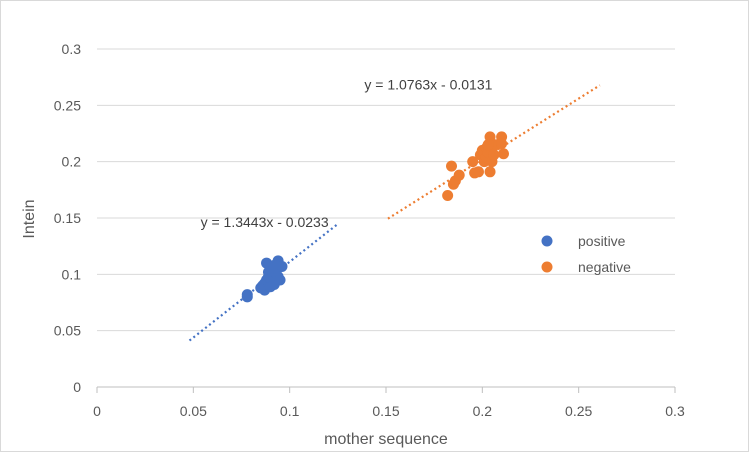 This screenshot has height=453, width=749. I want to click on x-axis: 0 0.05 0.1 0.15 0.2 0.25 0.3, so click(389, 403).